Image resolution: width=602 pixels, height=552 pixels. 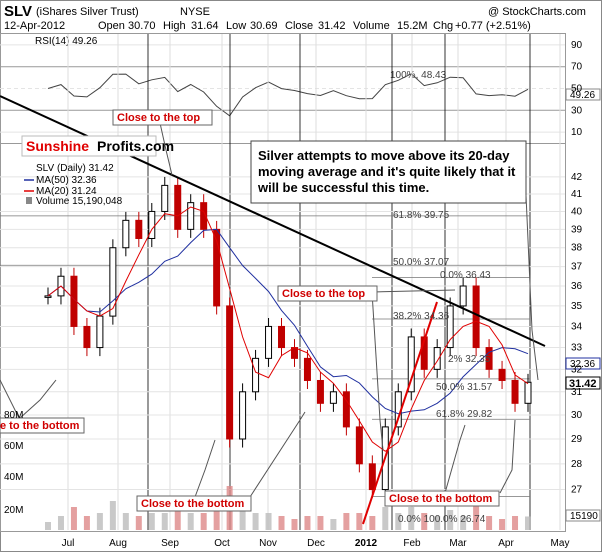 What do you see at coordinates (577, 286) in the screenshot?
I see `price-tick-label: 36` at bounding box center [577, 286].